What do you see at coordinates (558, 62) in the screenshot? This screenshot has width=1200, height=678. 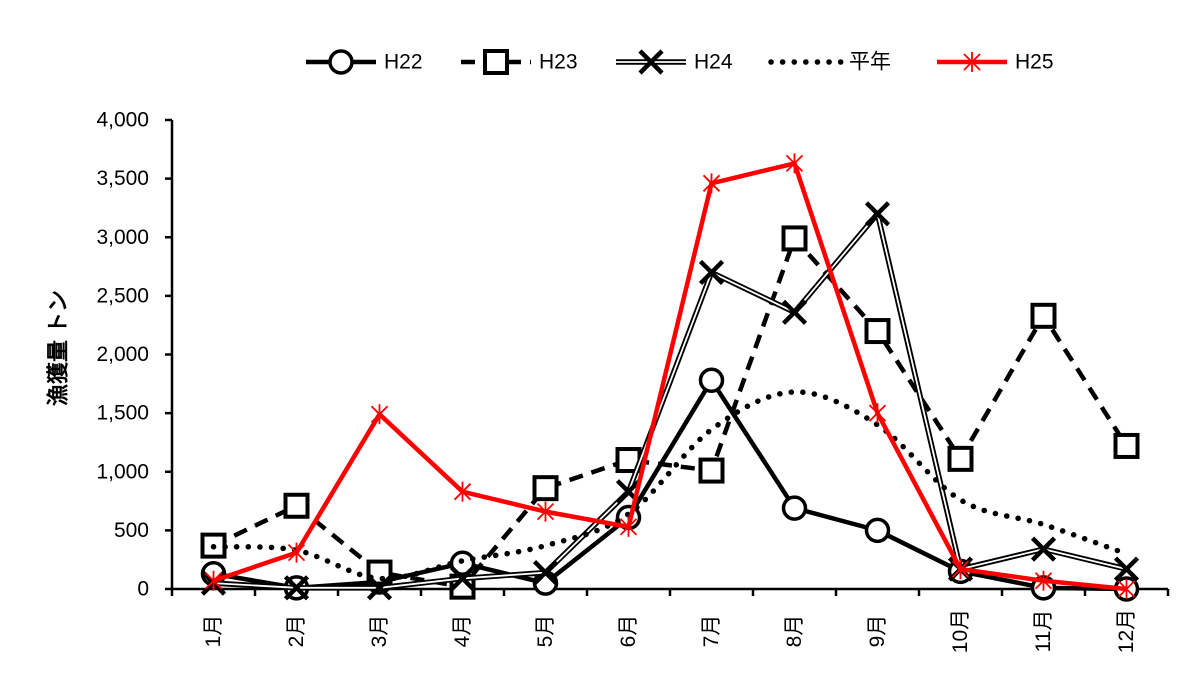 I see `legend-label: H23` at bounding box center [558, 62].